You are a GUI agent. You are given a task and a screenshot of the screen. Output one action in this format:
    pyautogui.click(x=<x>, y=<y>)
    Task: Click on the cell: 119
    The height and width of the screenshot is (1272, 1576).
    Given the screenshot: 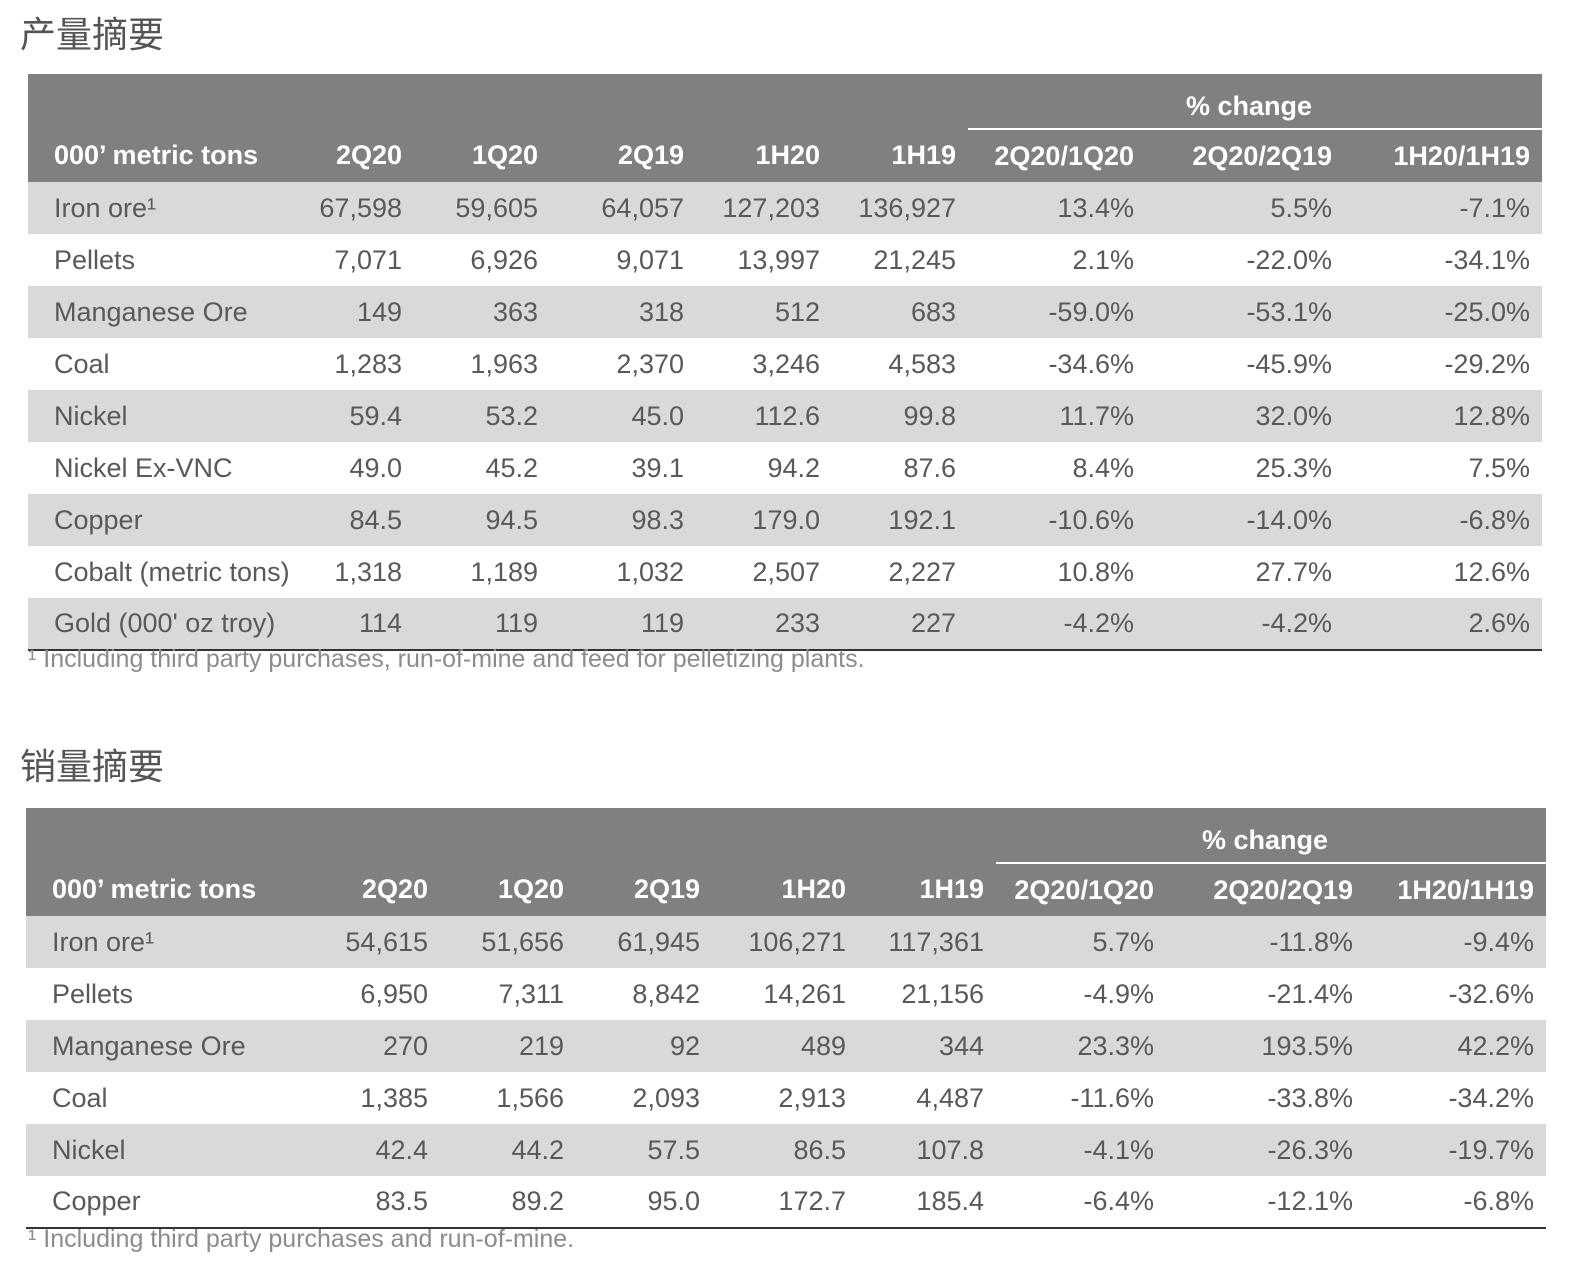 What is the action you would take?
    pyautogui.click(x=482, y=624)
    